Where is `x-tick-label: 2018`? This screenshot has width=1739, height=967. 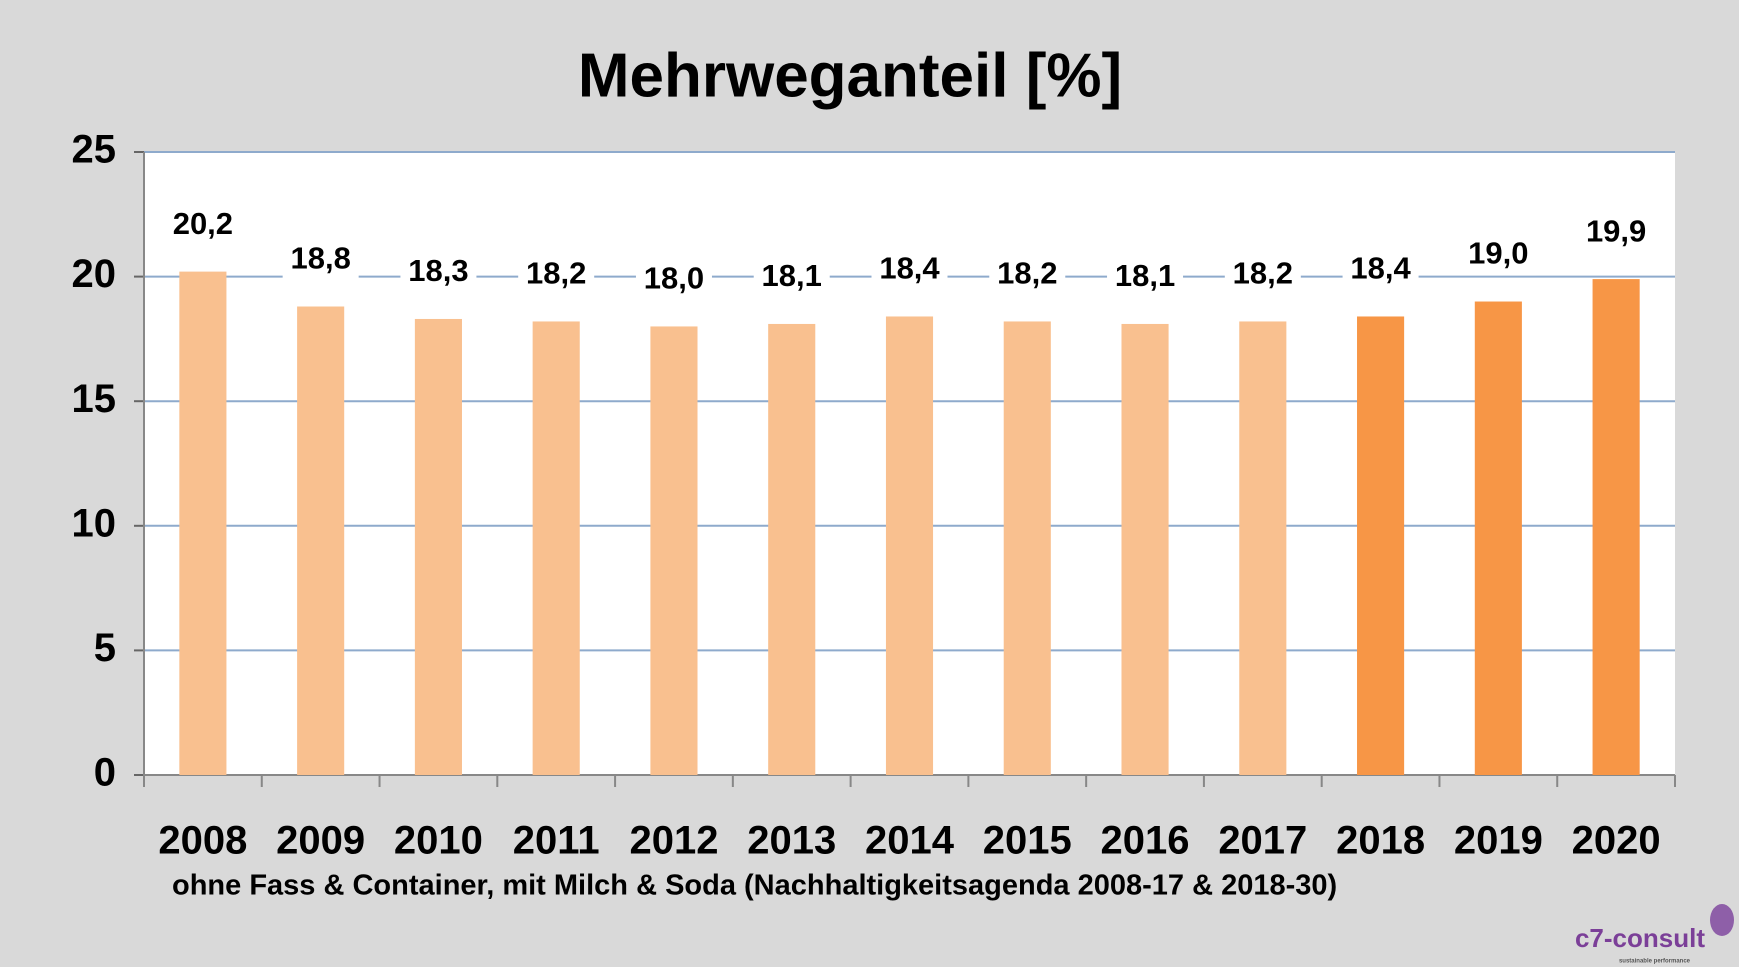
x-tick-label: 2018 is located at coordinates (1380, 841).